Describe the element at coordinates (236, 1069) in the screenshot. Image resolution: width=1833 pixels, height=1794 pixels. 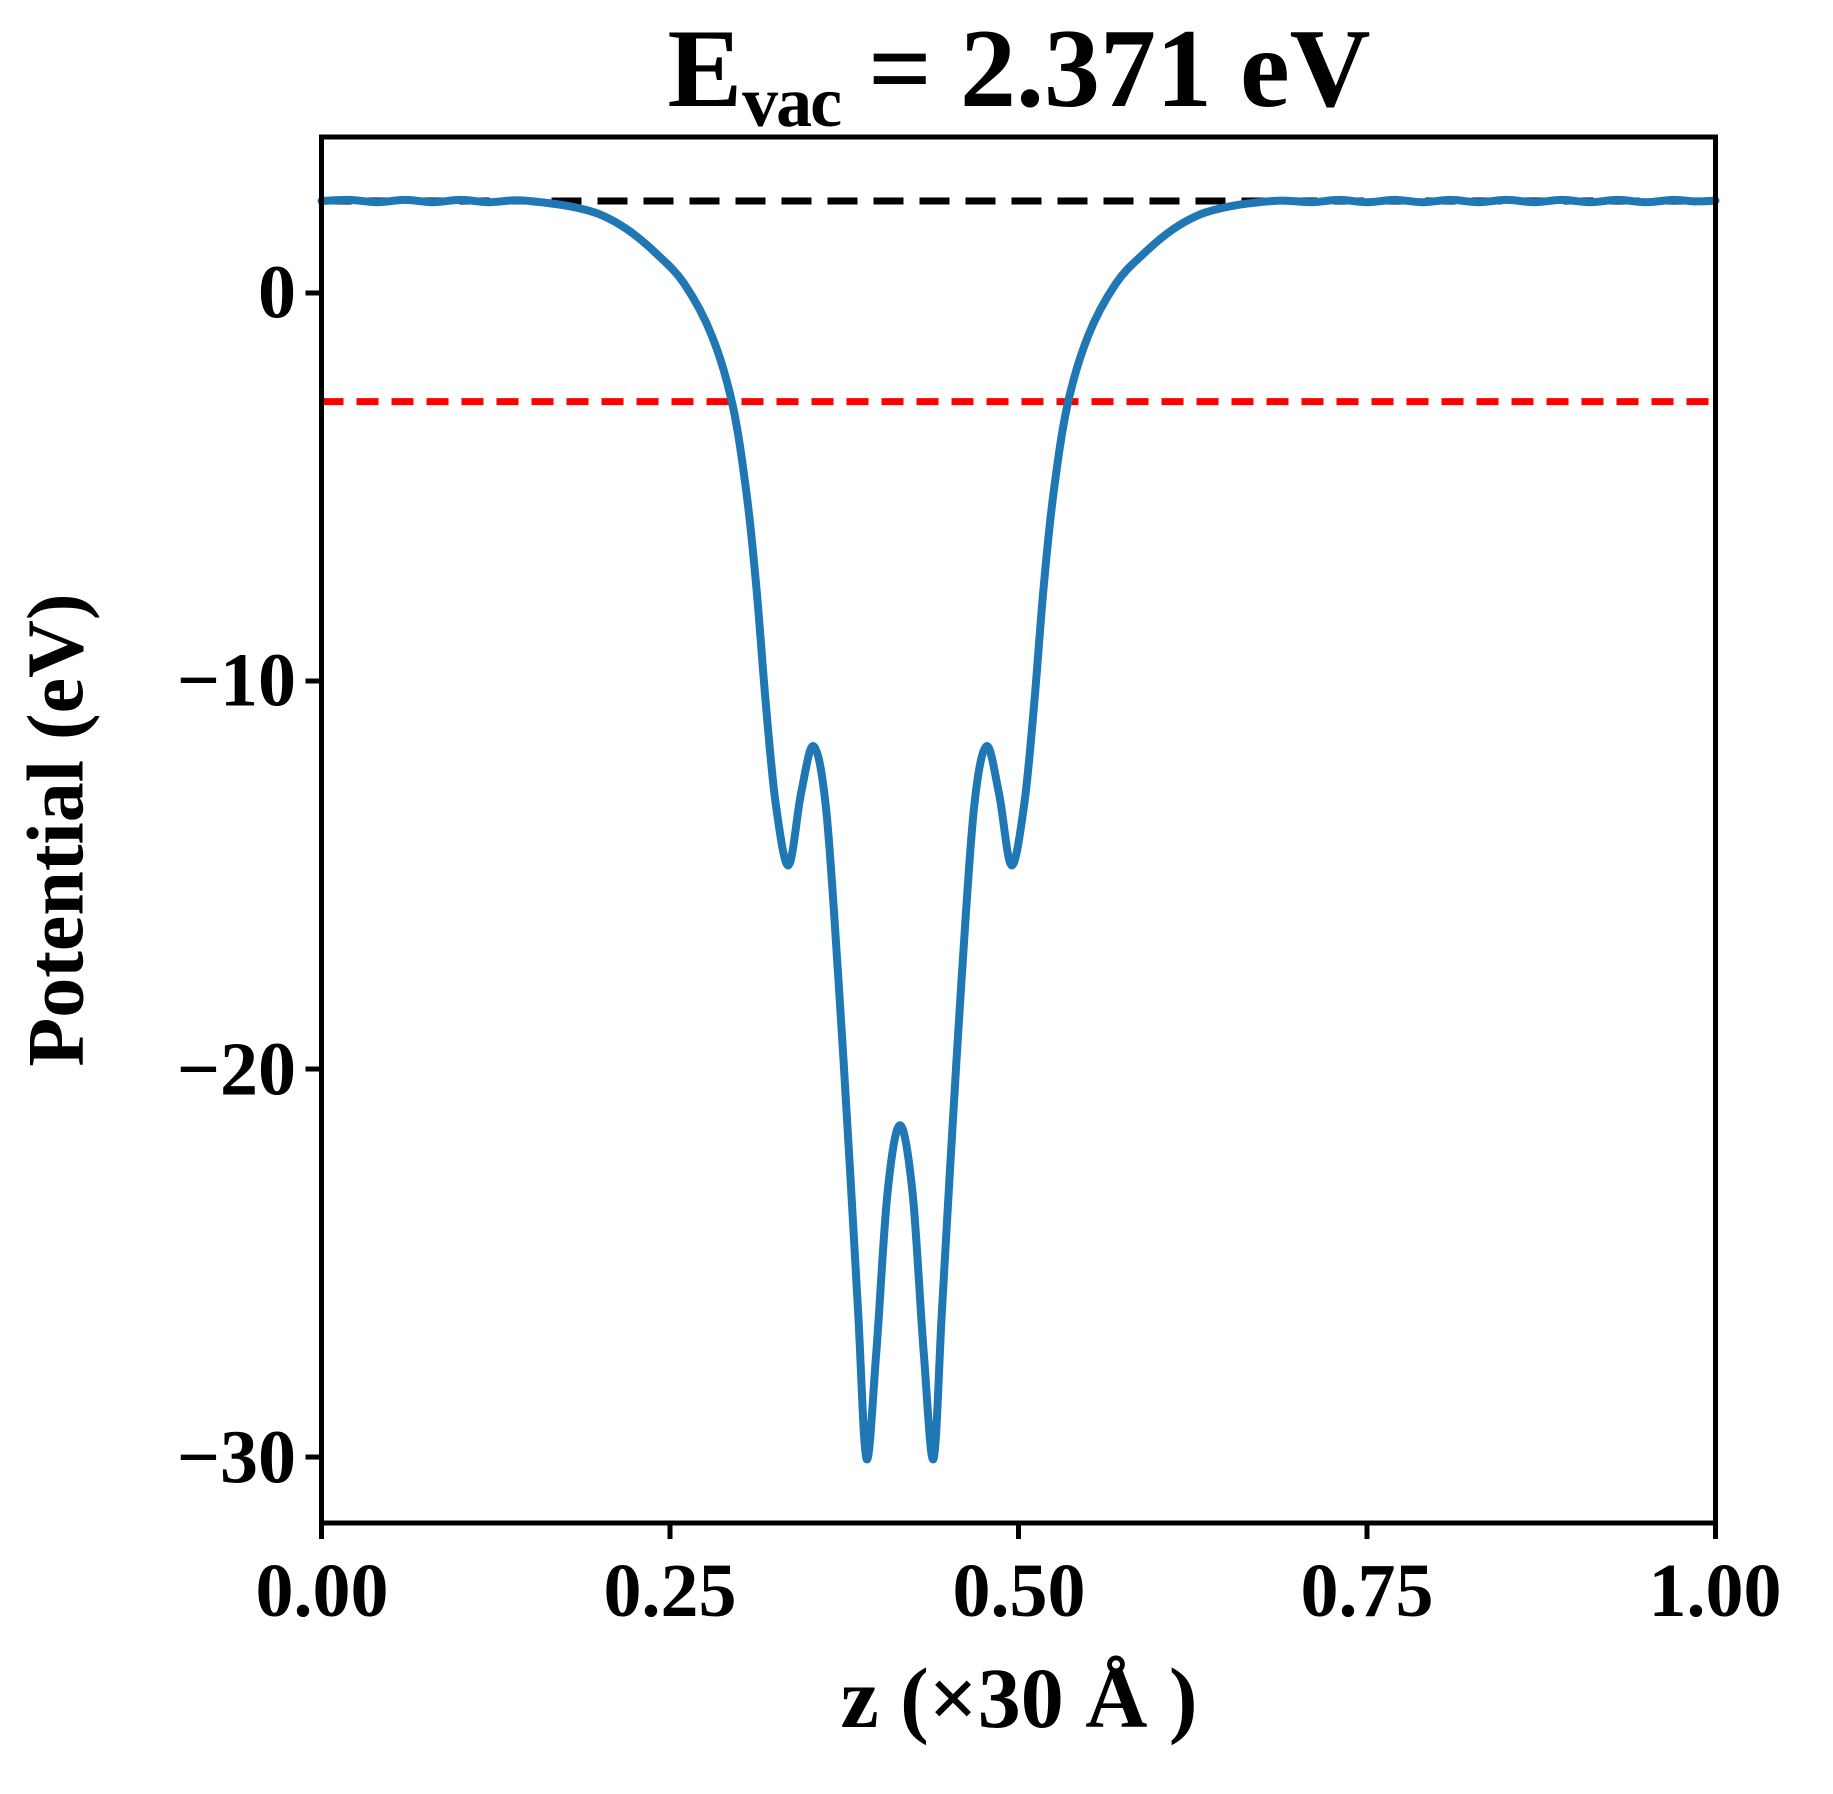
I see `y-tick-label-m20: −20` at that location.